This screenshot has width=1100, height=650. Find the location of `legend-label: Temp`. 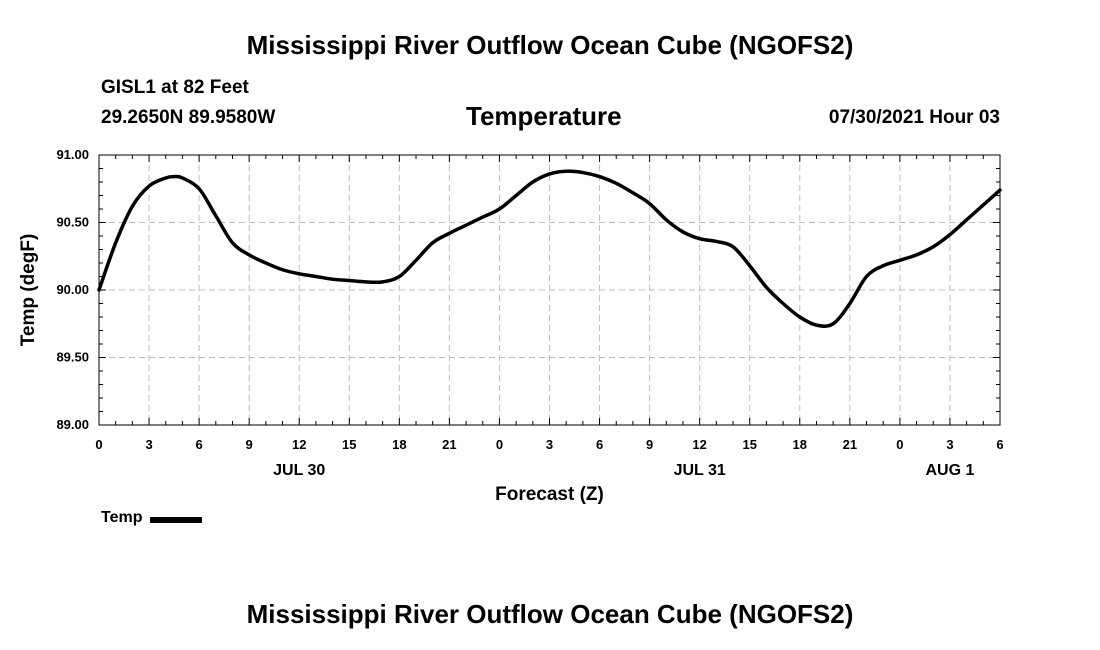

legend-label: Temp is located at coordinates (122, 517).